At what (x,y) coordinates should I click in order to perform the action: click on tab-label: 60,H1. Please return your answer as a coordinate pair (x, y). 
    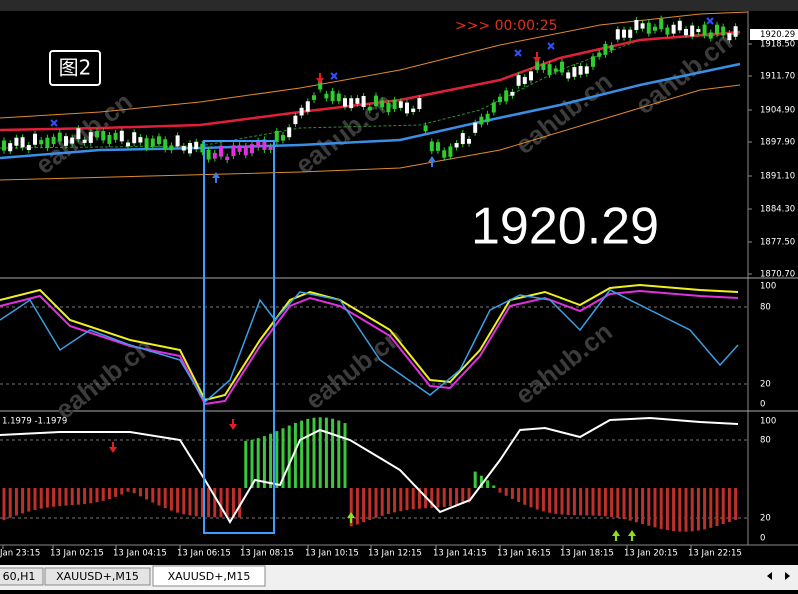
    Looking at the image, I should click on (19, 576).